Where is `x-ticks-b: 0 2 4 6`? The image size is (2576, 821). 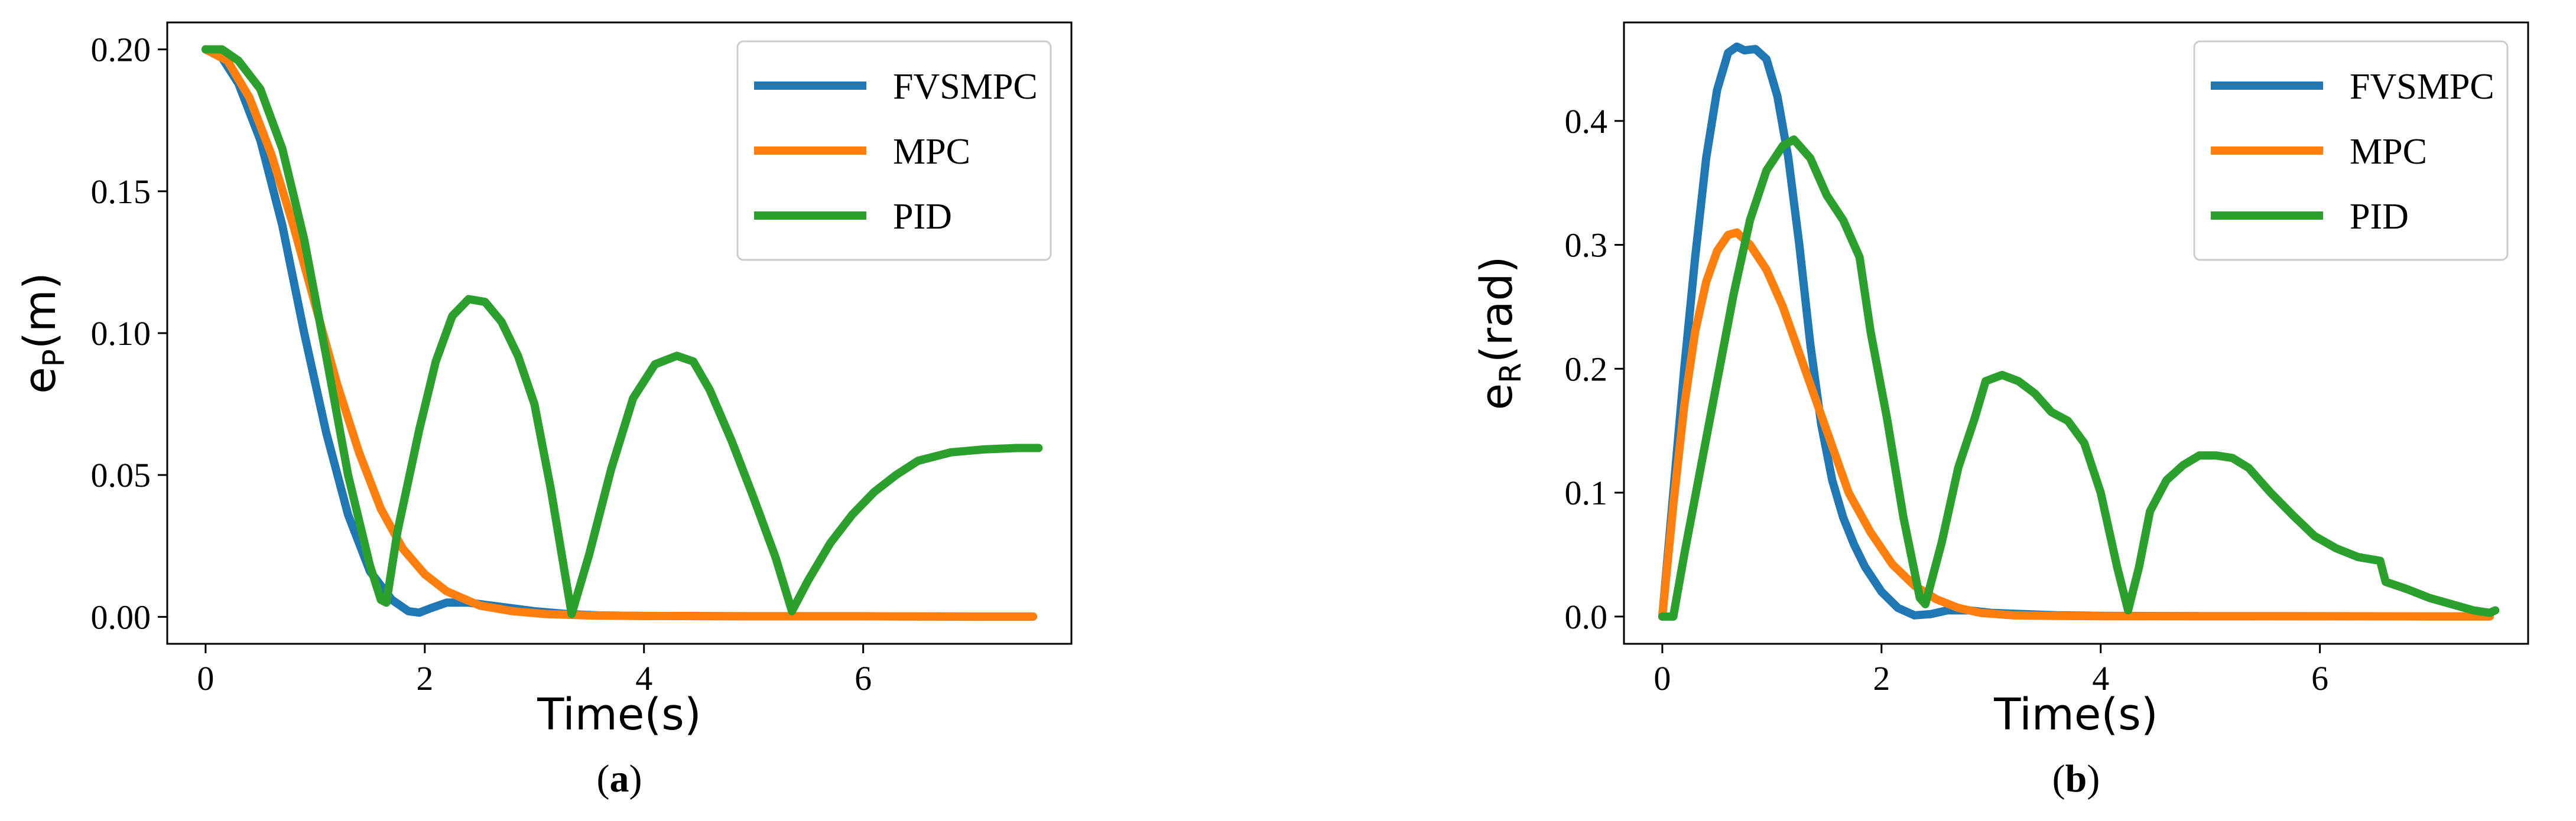 x-ticks-b: 0 2 4 6 is located at coordinates (1991, 671).